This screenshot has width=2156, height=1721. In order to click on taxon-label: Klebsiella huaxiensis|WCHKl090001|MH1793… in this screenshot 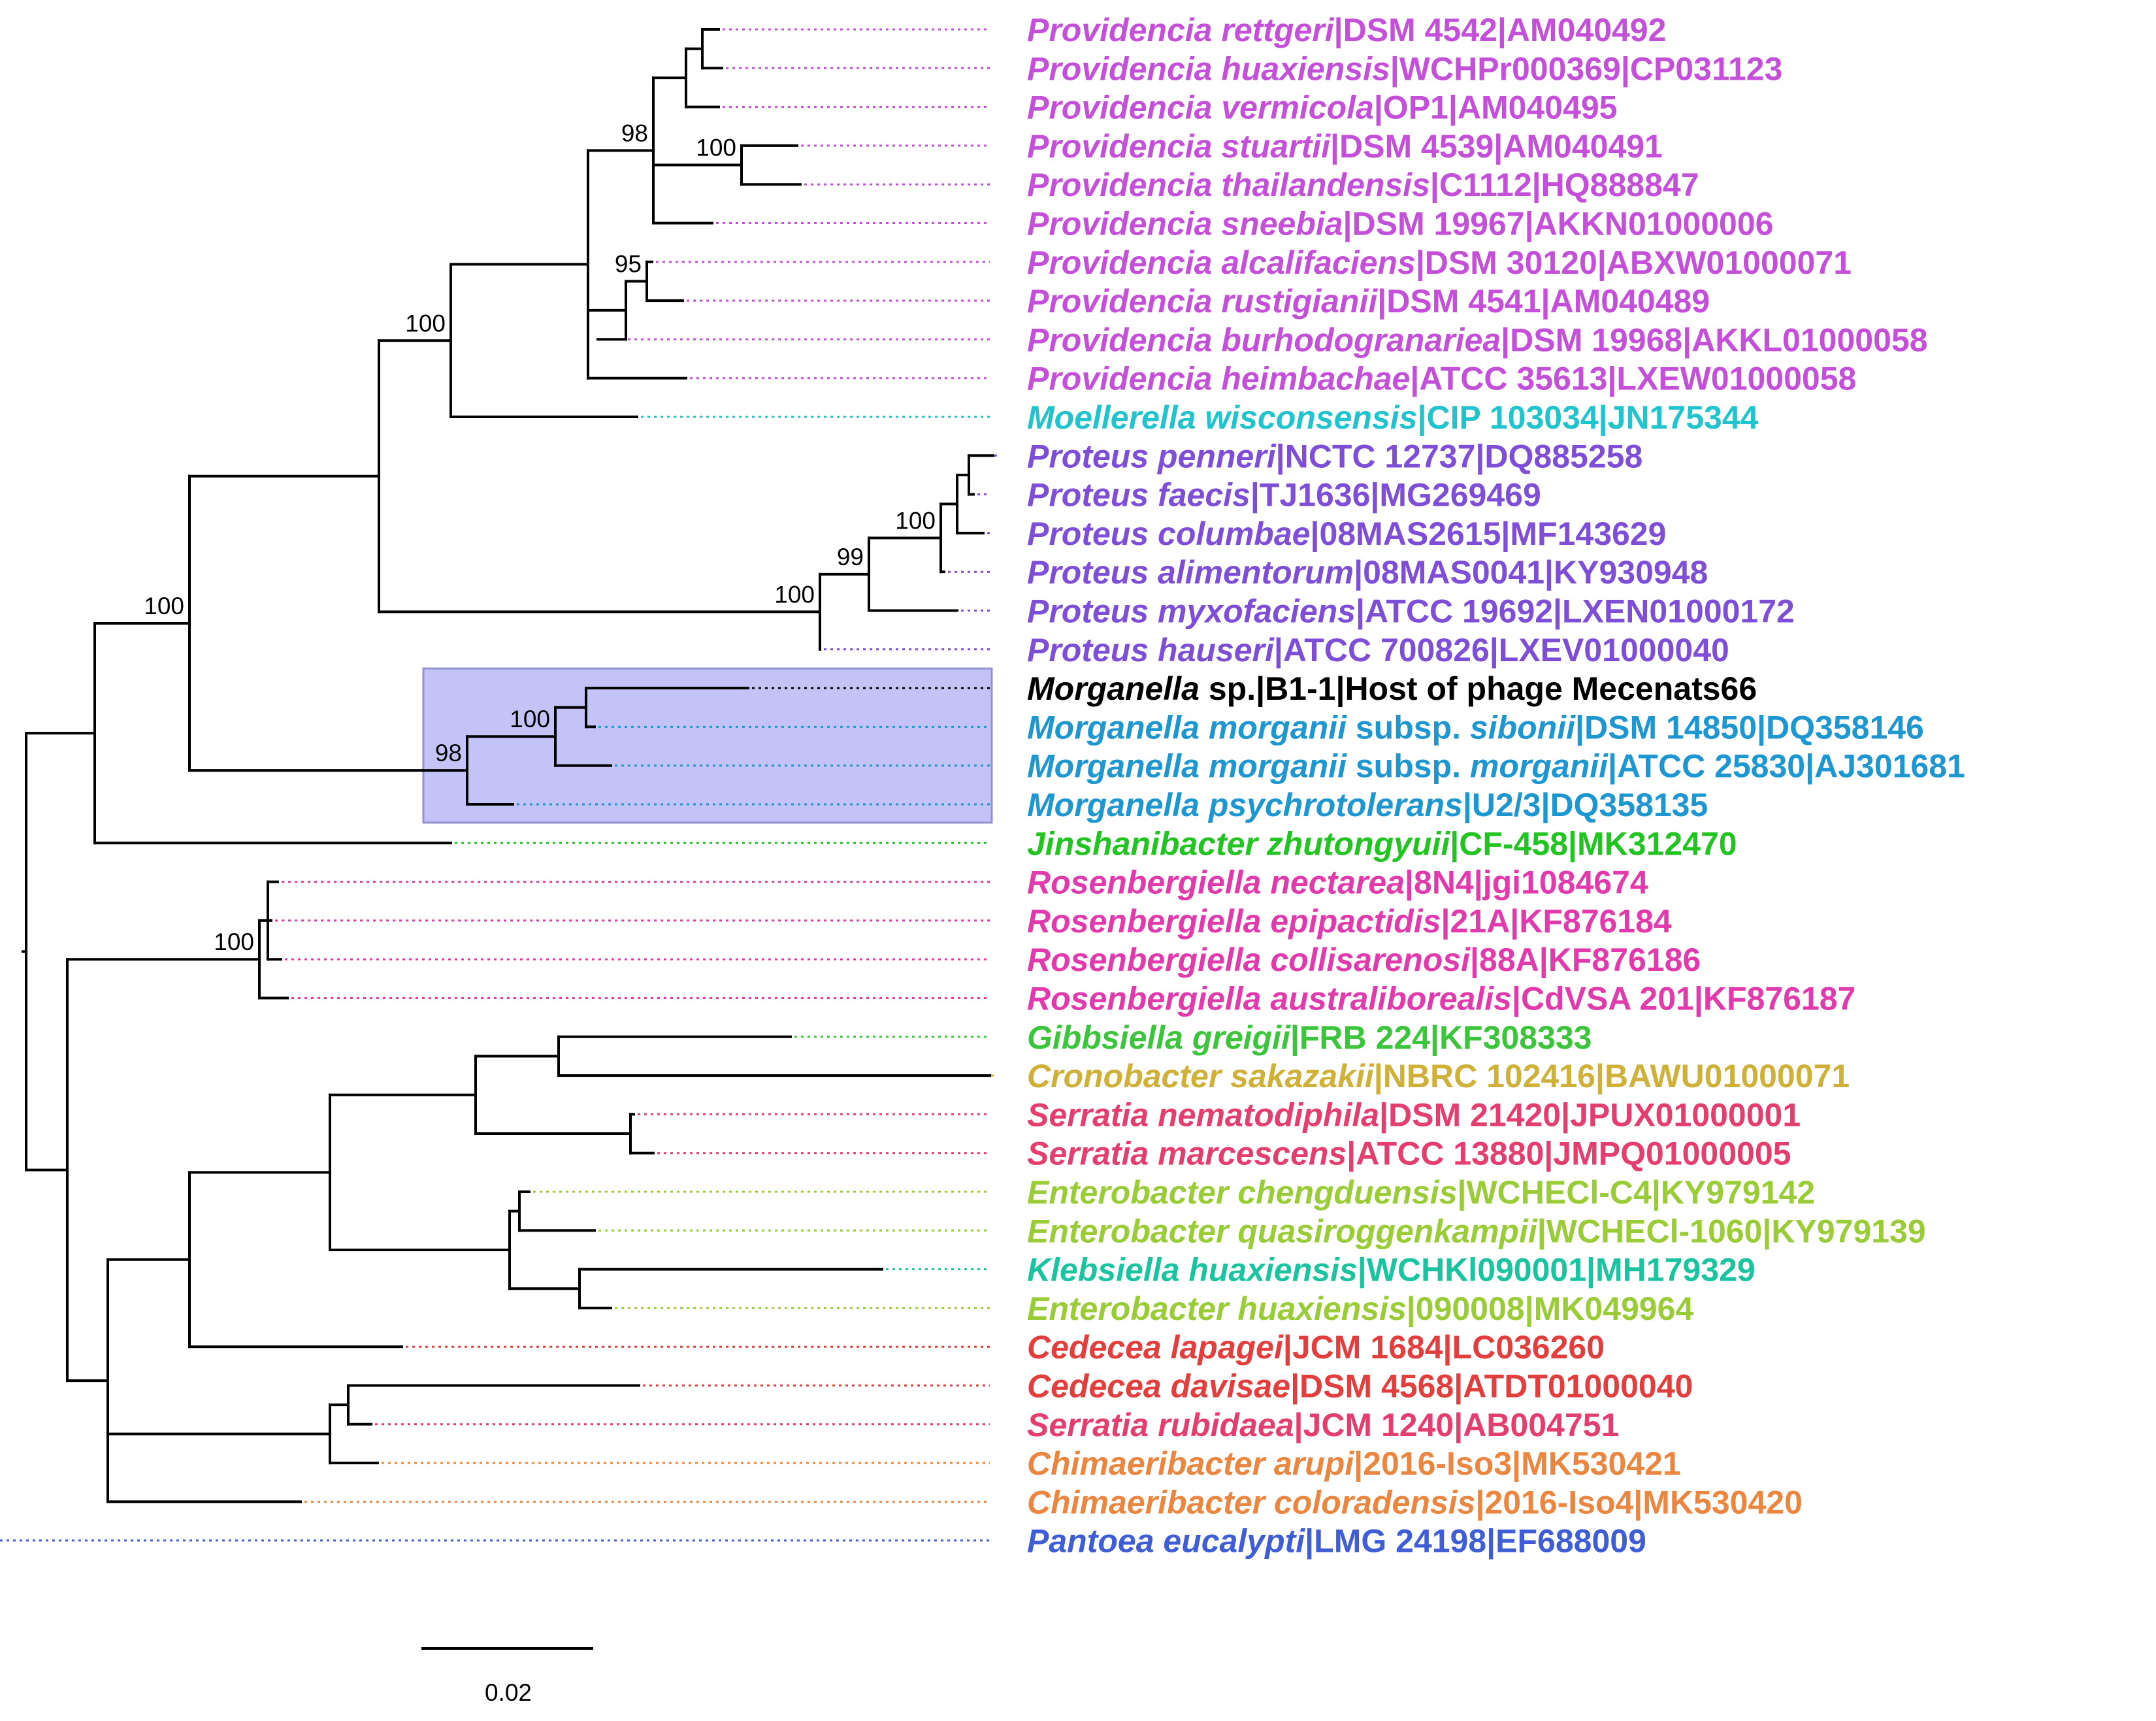, I will do `click(1391, 1270)`.